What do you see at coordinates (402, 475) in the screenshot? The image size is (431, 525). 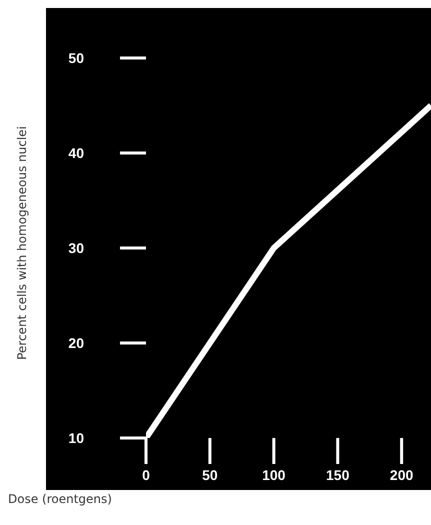 I see `x-tick-label: 200` at bounding box center [402, 475].